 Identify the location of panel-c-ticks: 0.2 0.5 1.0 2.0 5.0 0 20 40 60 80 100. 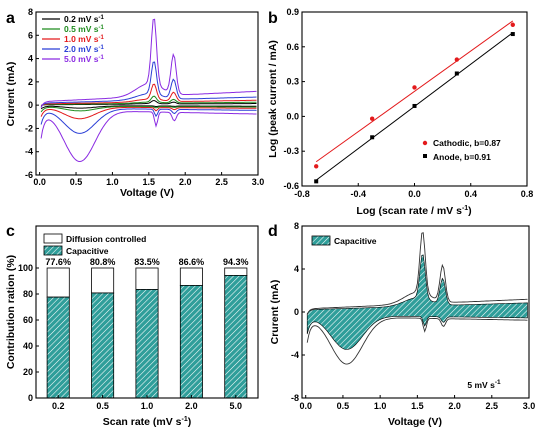
(130, 337).